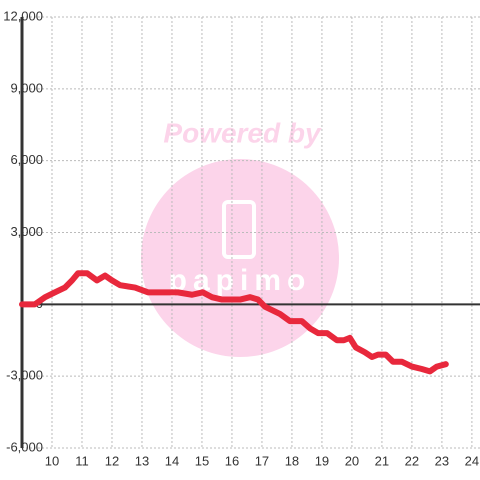 The width and height of the screenshot is (480, 480). Describe the element at coordinates (112, 460) in the screenshot. I see `x-tick-label: 12` at that location.